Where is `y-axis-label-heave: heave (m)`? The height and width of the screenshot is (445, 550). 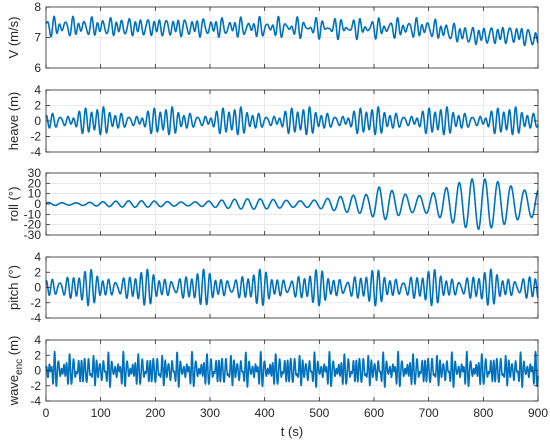
y-axis-label-heave: heave (m) is located at coordinates (13, 121).